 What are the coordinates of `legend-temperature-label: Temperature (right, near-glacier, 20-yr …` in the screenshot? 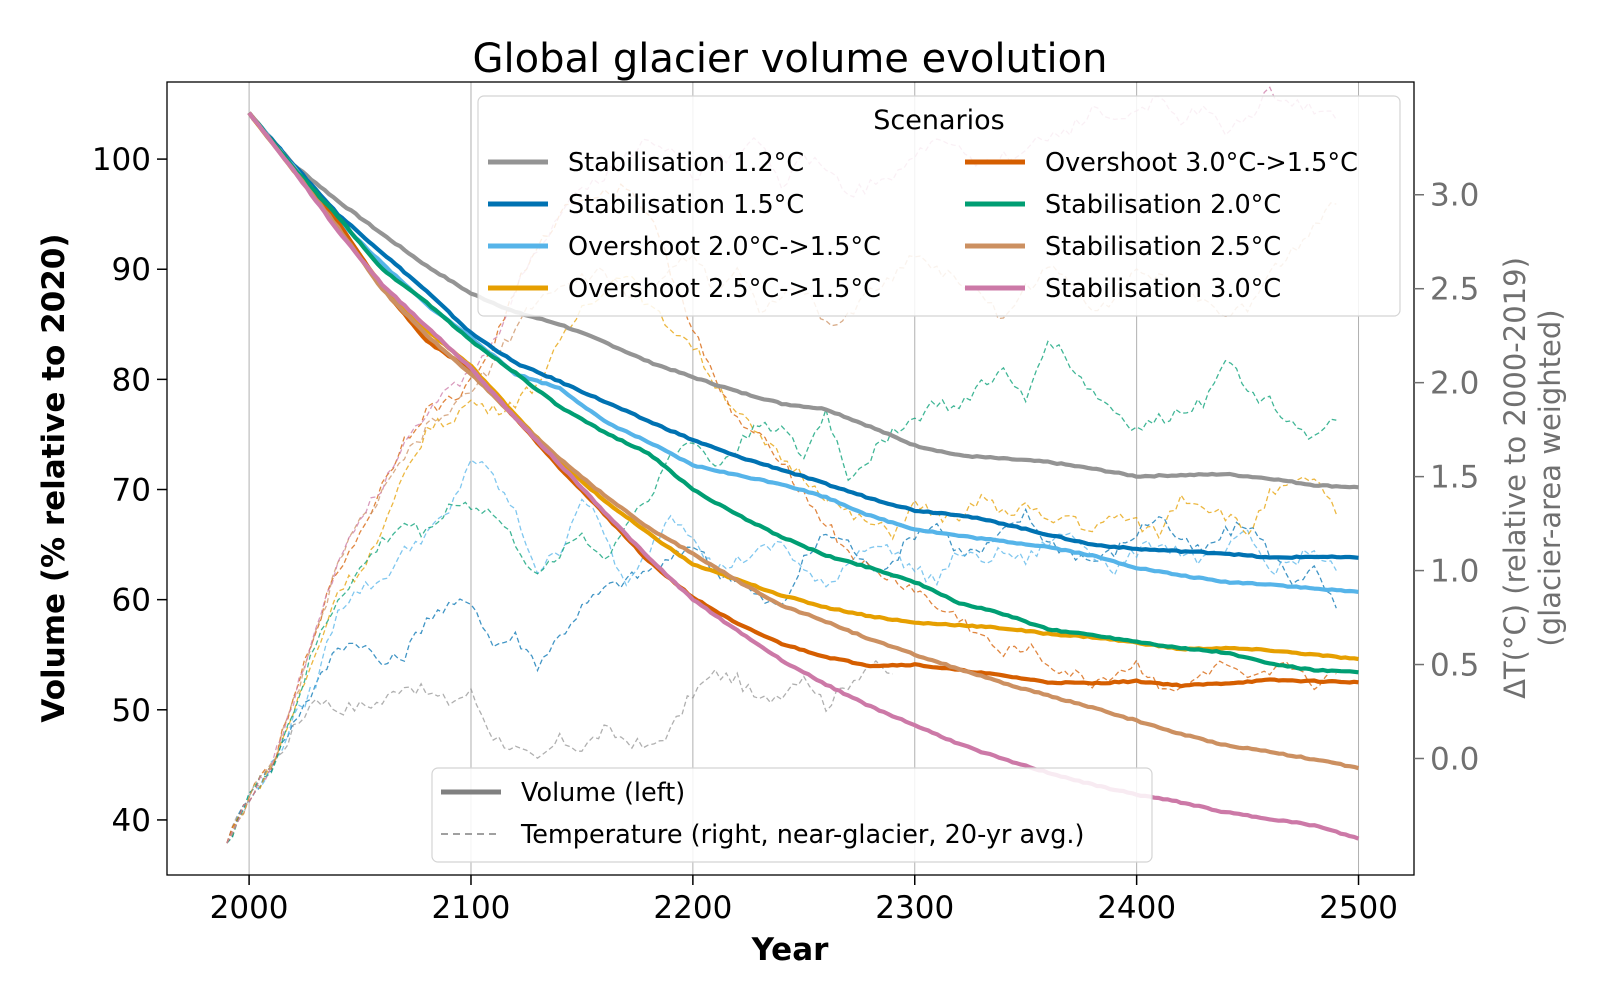 It's located at (802, 835).